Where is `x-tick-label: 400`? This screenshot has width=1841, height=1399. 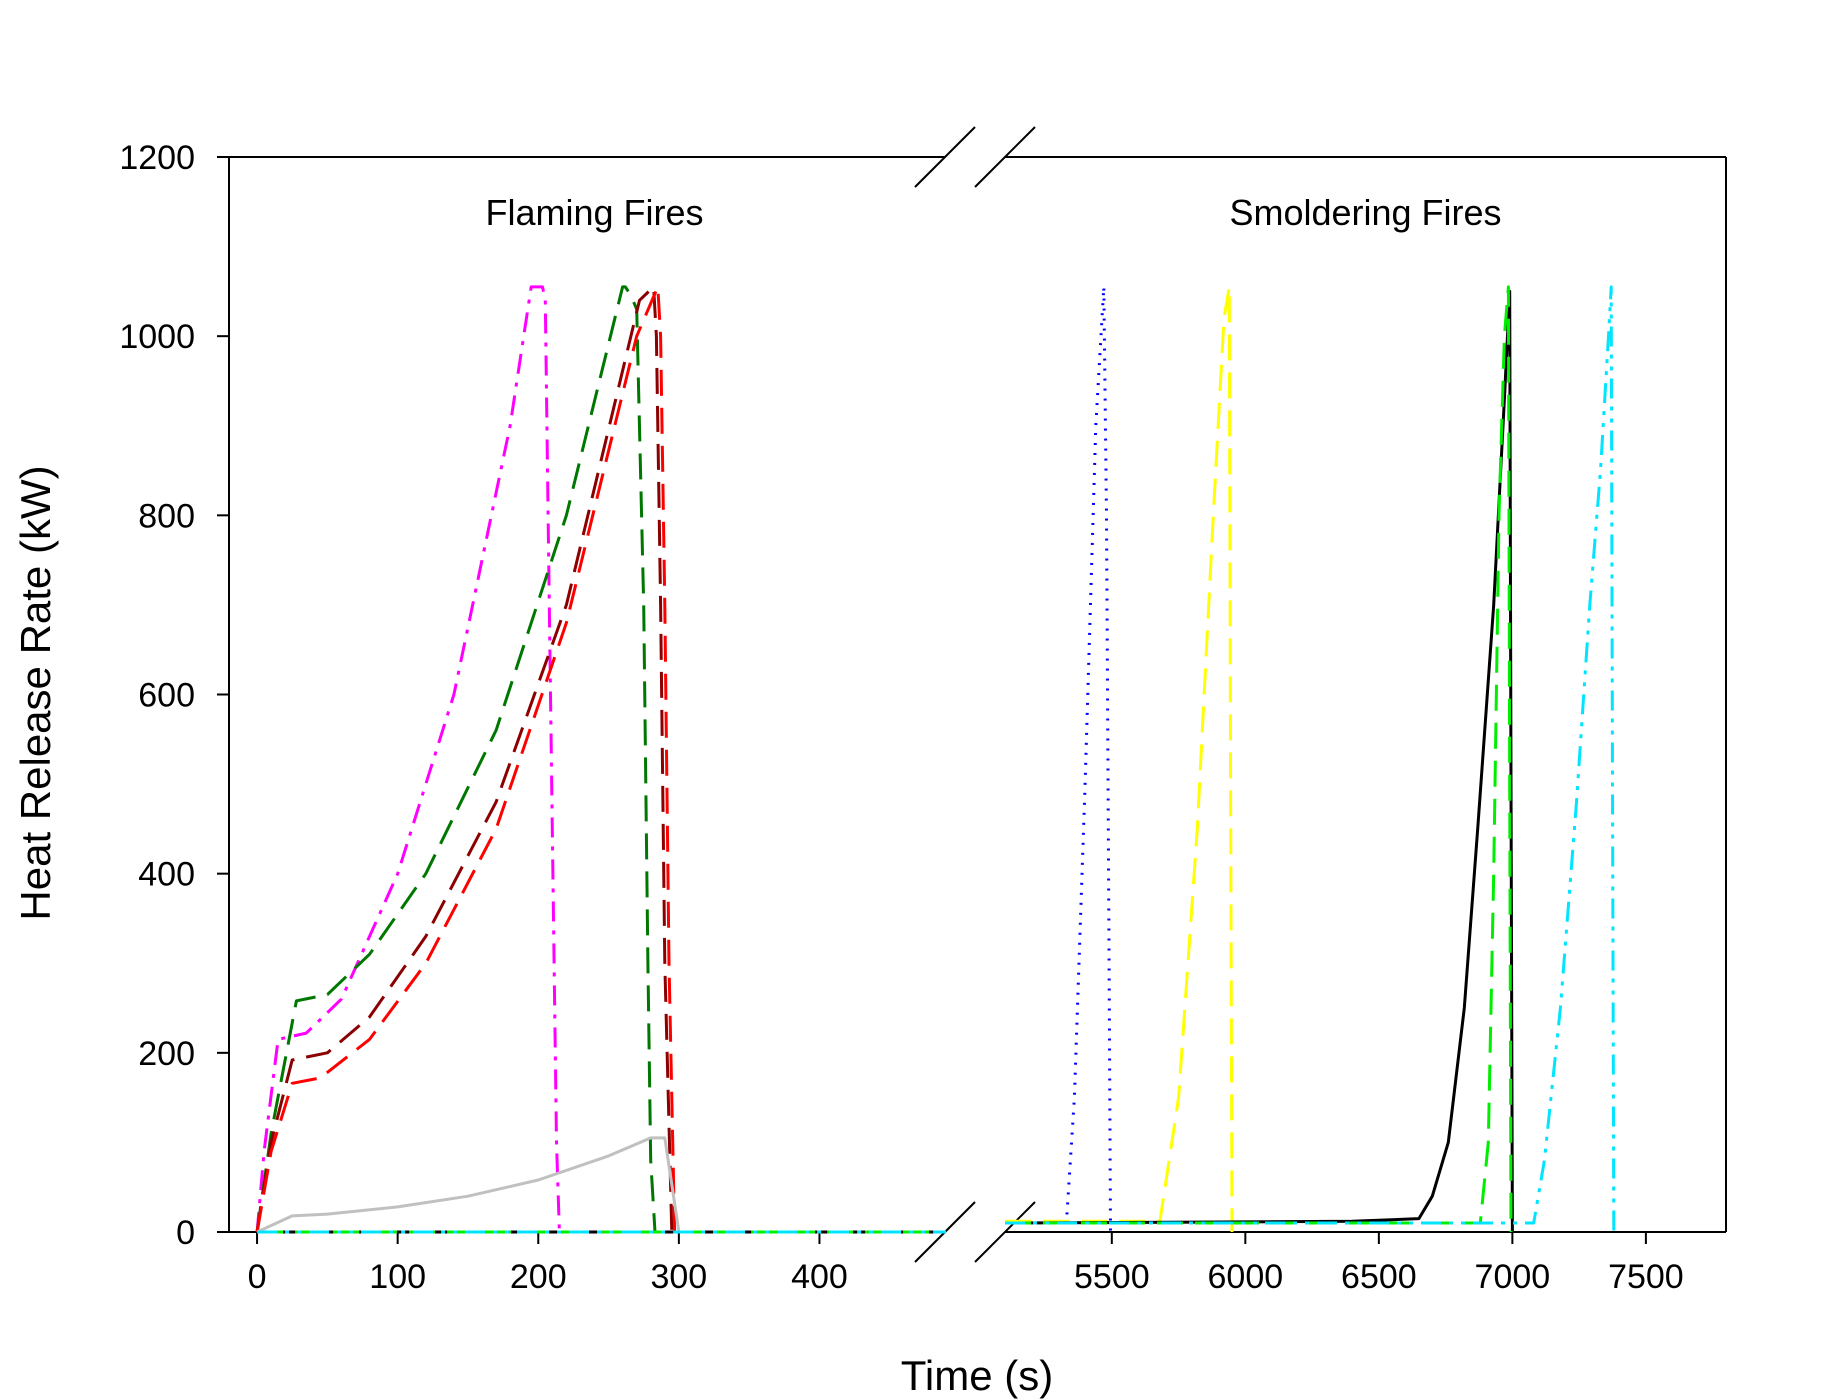 x-tick-label: 400 is located at coordinates (819, 1277).